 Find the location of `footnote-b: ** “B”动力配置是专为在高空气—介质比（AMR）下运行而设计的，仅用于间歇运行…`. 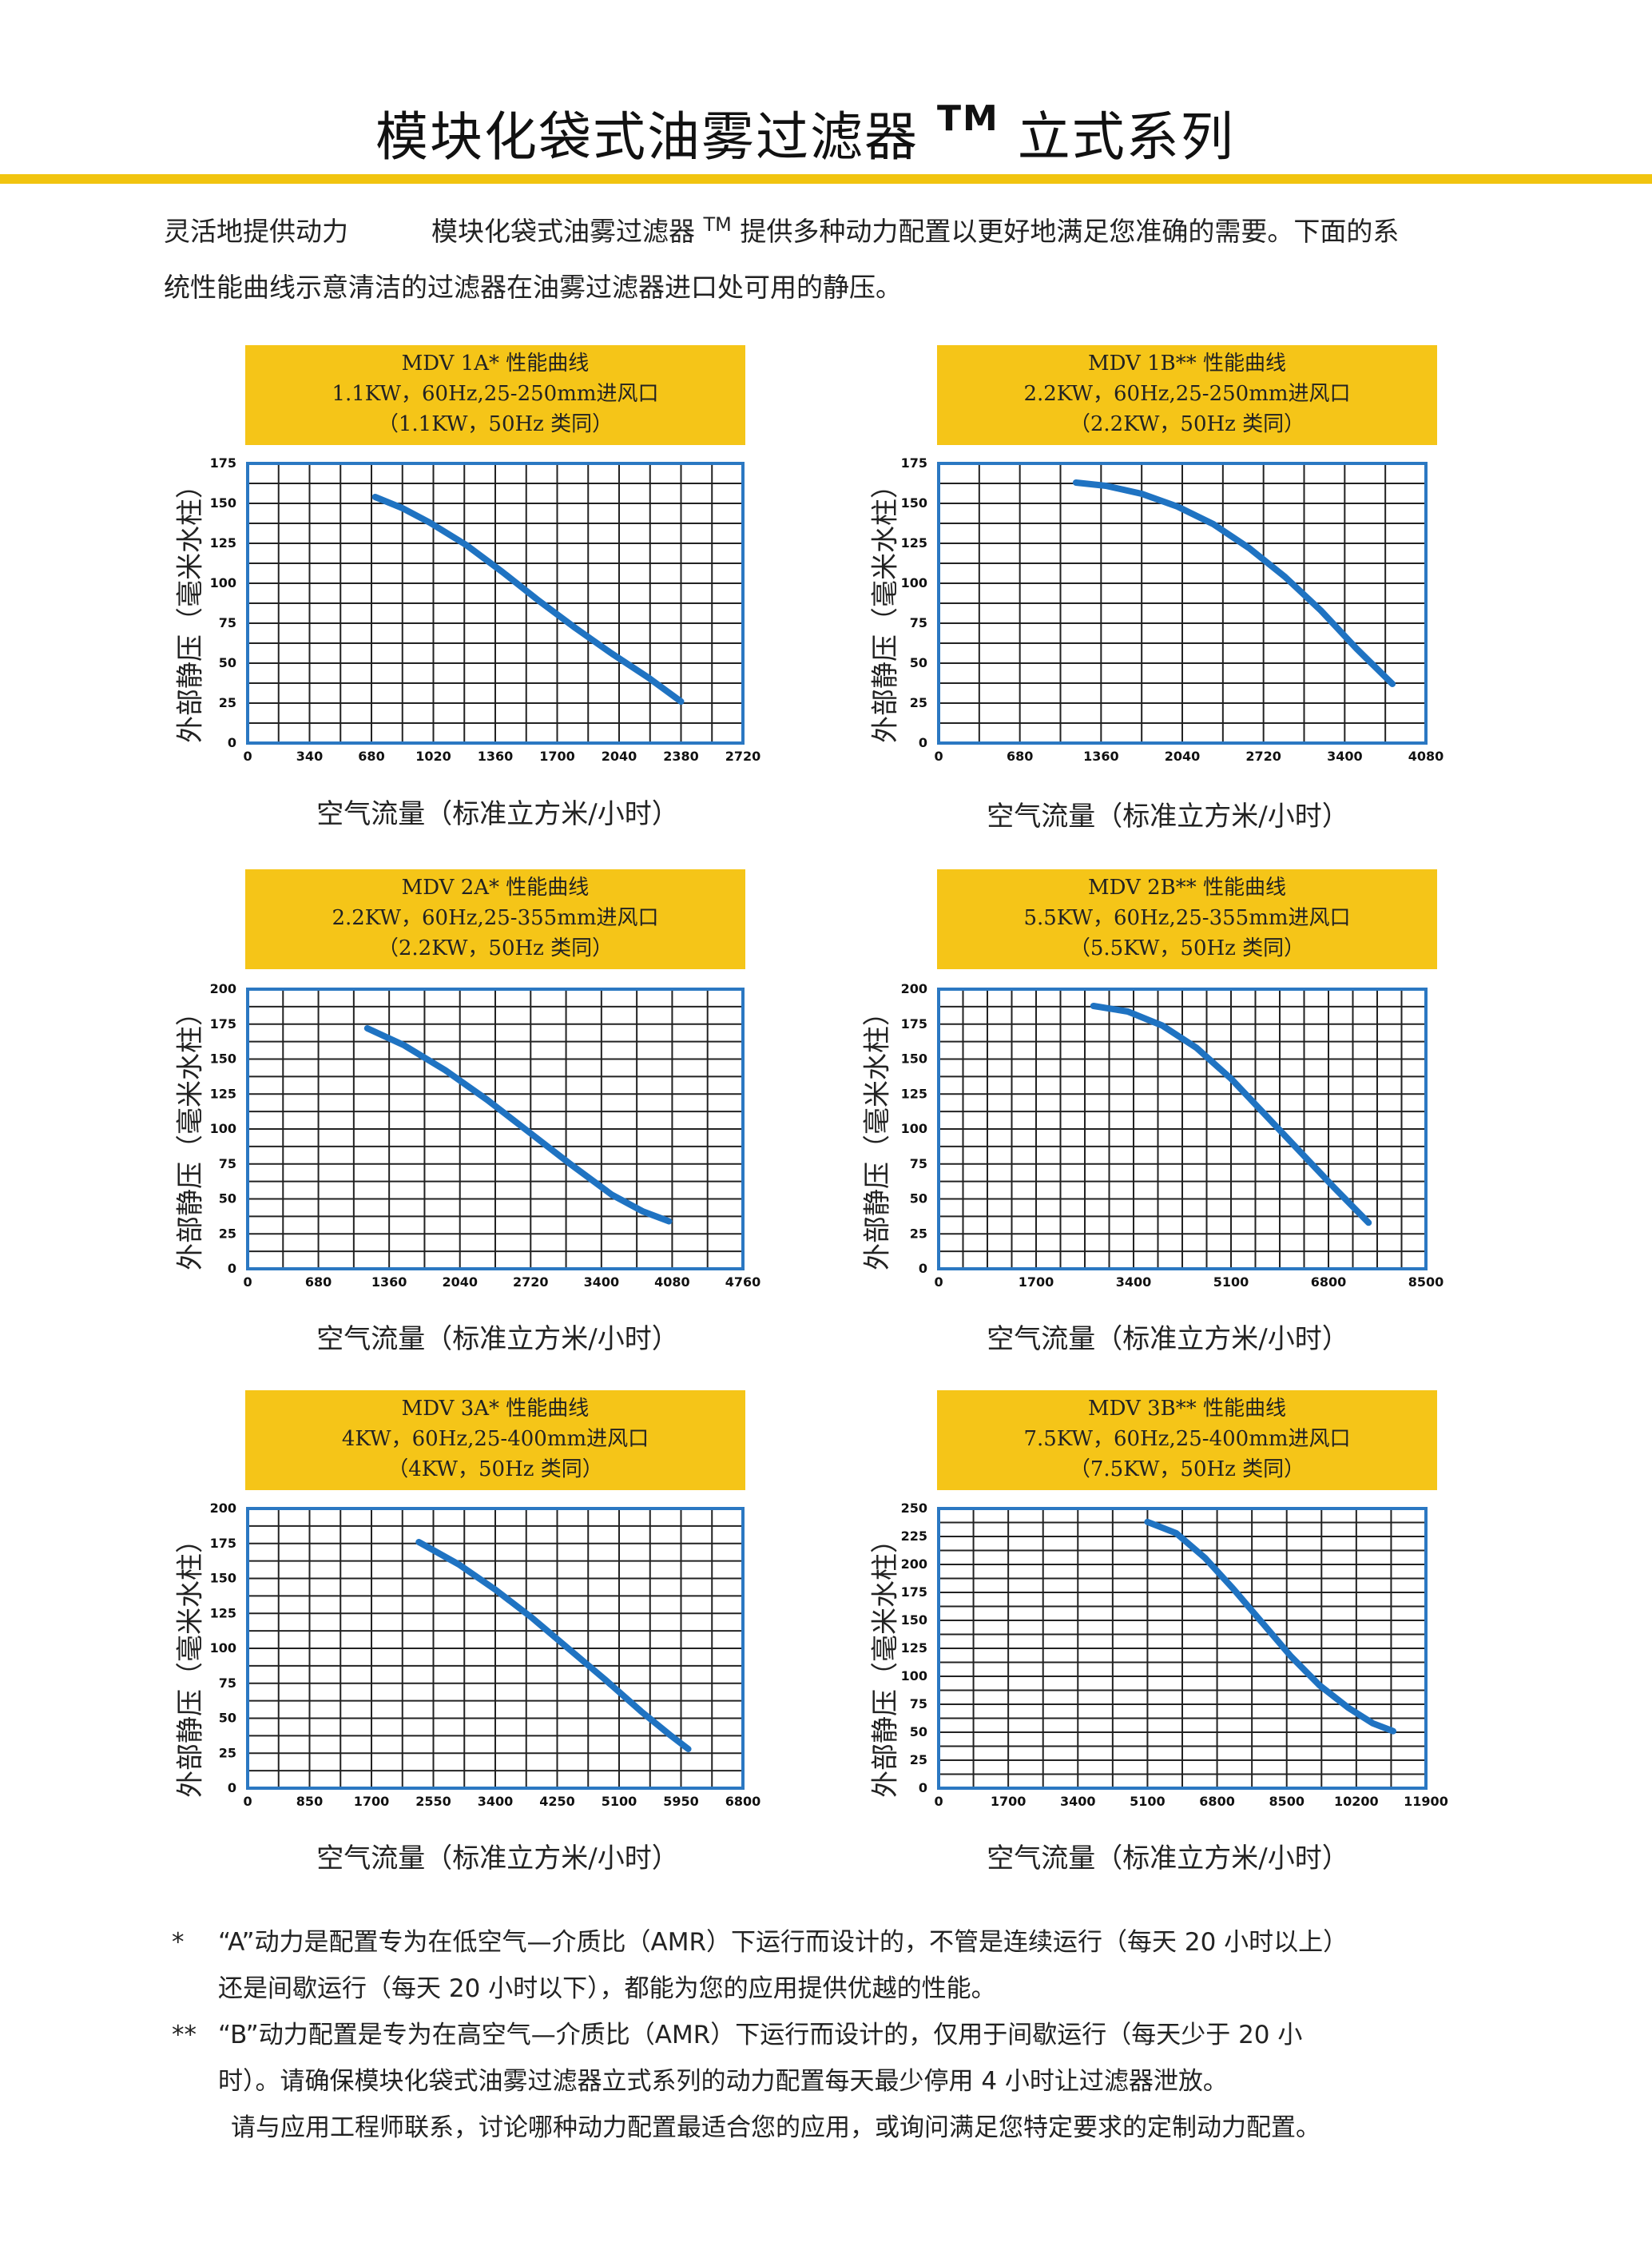

footnote-b: ** “B”动力配置是专为在高空气—介质比（AMR）下运行而设计的，仅用于间歇运行… is located at coordinates (737, 2035).